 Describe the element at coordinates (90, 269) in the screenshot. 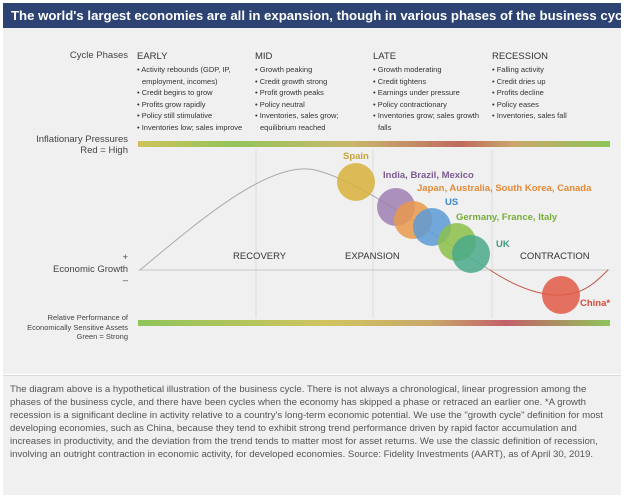

I see `economic-growth-text: Economic Growth` at that location.